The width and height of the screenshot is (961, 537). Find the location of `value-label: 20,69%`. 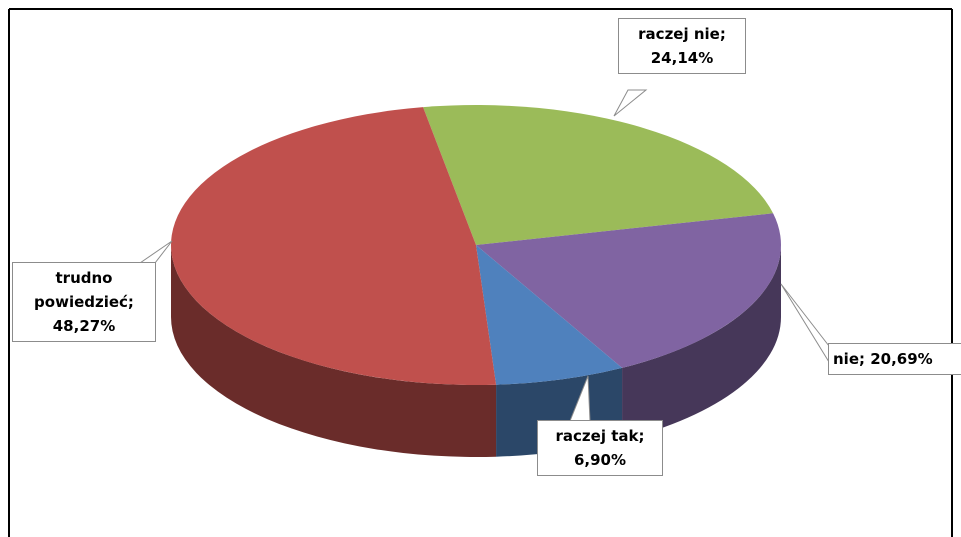

value-label: 20,69% is located at coordinates (901, 359).